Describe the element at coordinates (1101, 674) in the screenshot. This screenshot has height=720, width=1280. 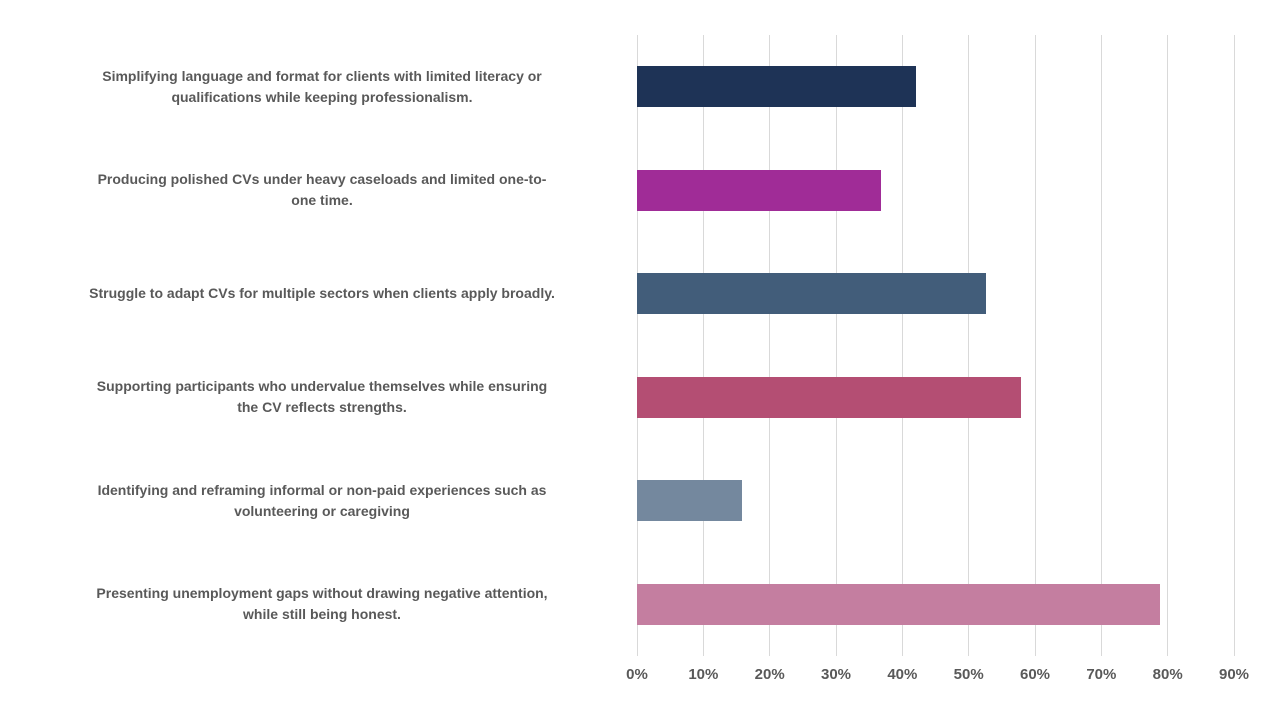
I see `x-axis-tick-label: 70%` at that location.